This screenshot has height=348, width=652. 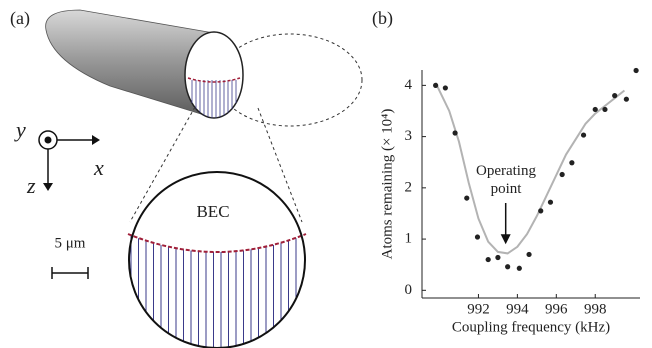 What do you see at coordinates (217, 259) in the screenshot?
I see `zoom-circle` at bounding box center [217, 259].